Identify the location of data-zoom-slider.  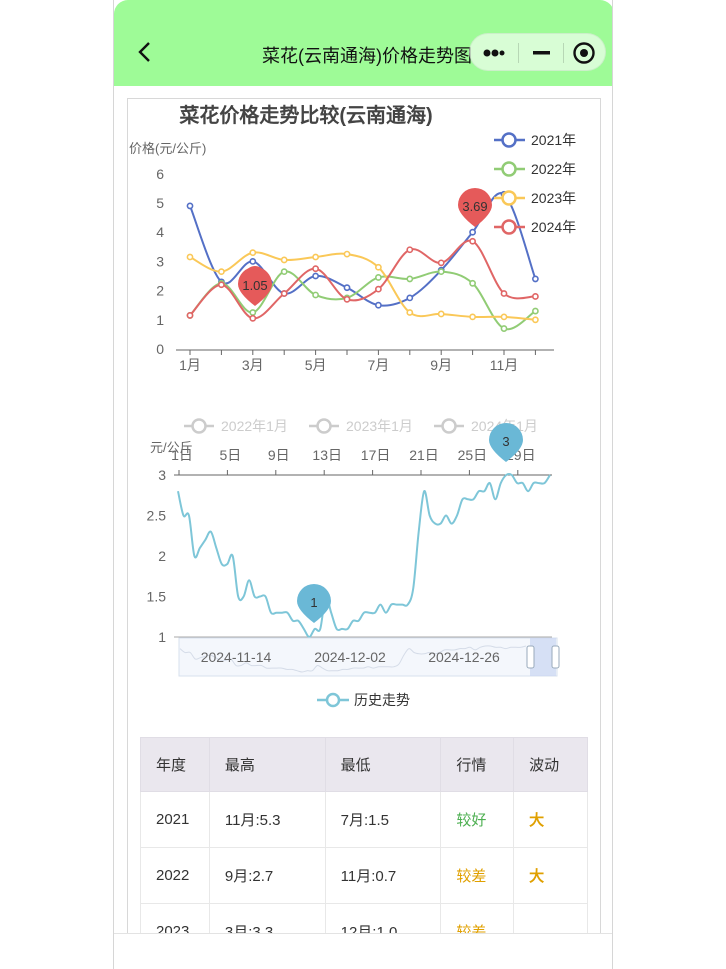
(368, 657).